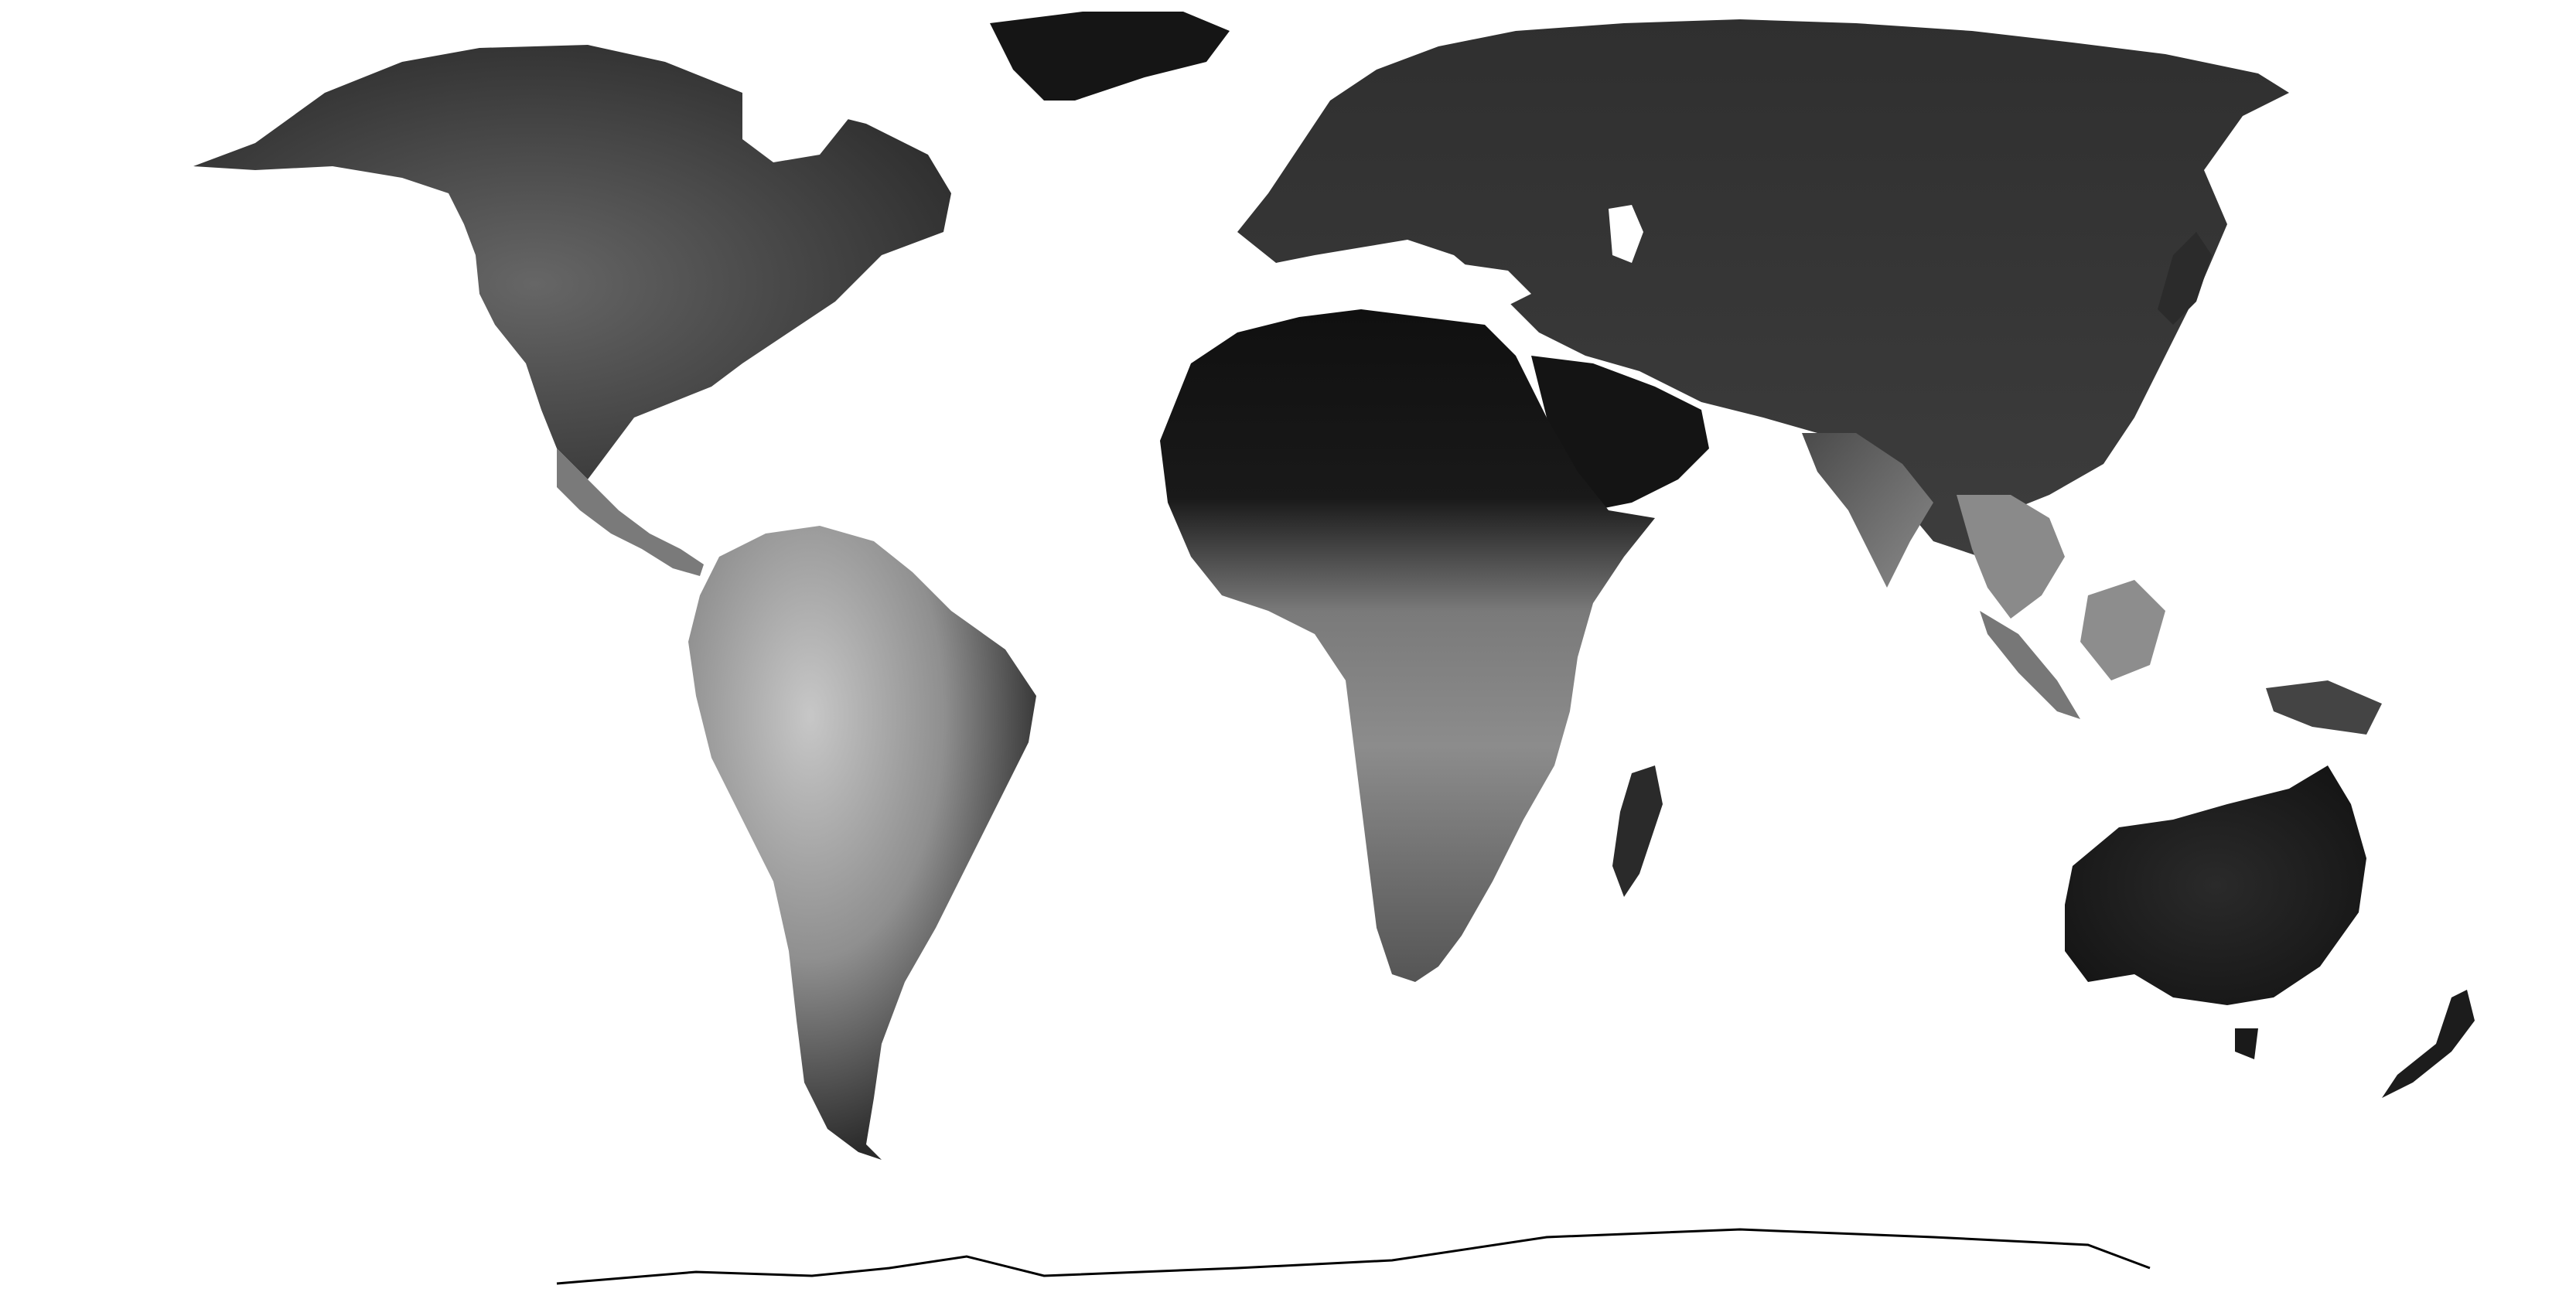 Image resolution: width=2576 pixels, height=1299 pixels. What do you see at coordinates (1110, 57) in the screenshot?
I see `landmass-greenland` at bounding box center [1110, 57].